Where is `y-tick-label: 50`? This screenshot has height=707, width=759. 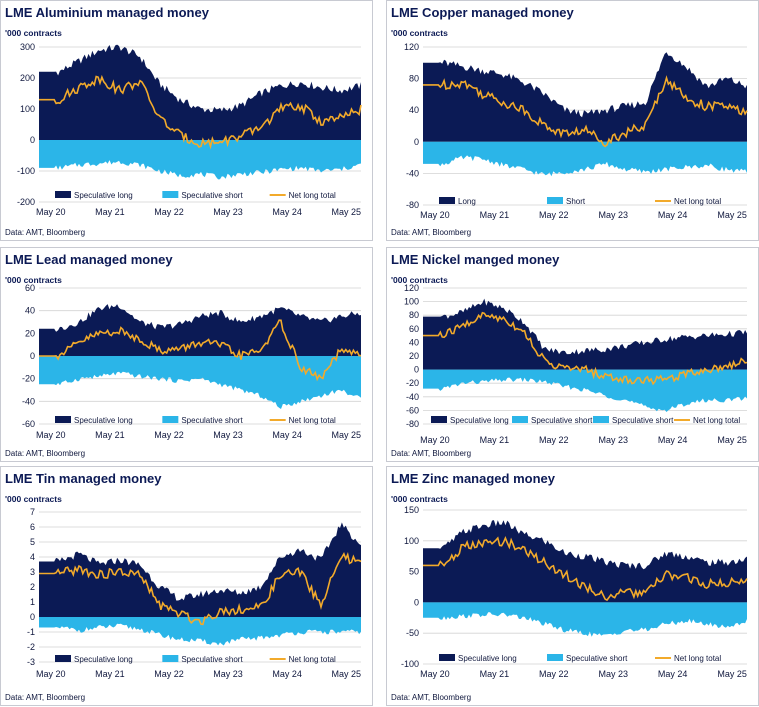 y-tick-label: 50 is located at coordinates (414, 572).